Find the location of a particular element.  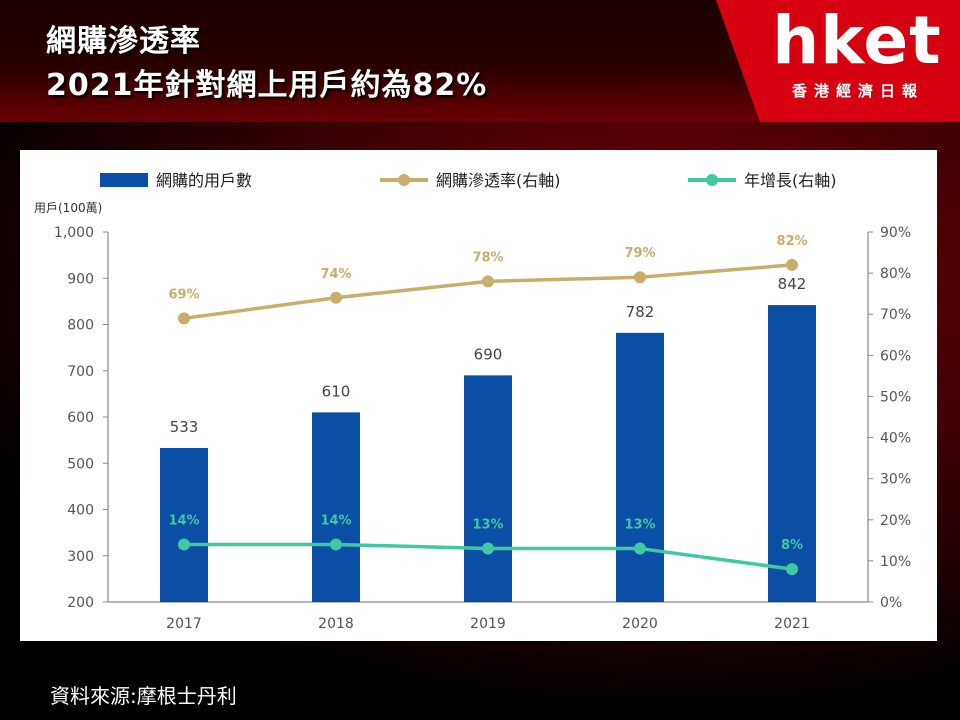

left-tick-label: 1,000 is located at coordinates (74, 233).